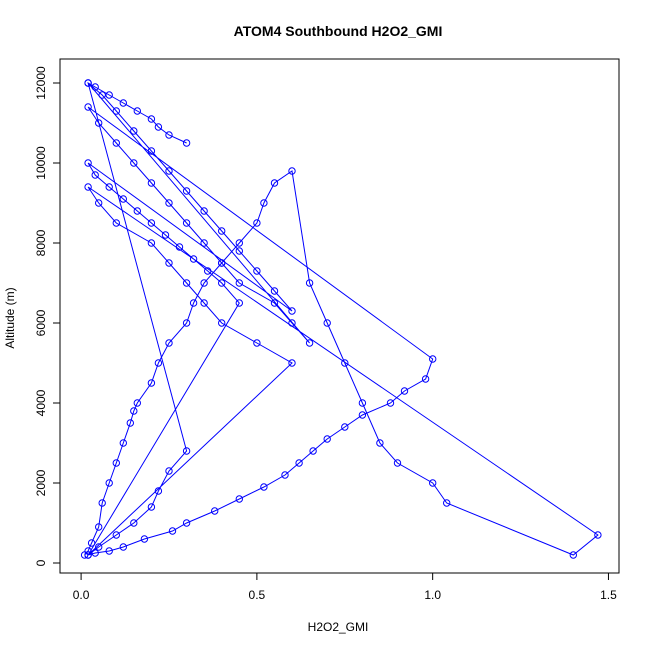  I want to click on y-tick-label: 4000, so click(41, 402).